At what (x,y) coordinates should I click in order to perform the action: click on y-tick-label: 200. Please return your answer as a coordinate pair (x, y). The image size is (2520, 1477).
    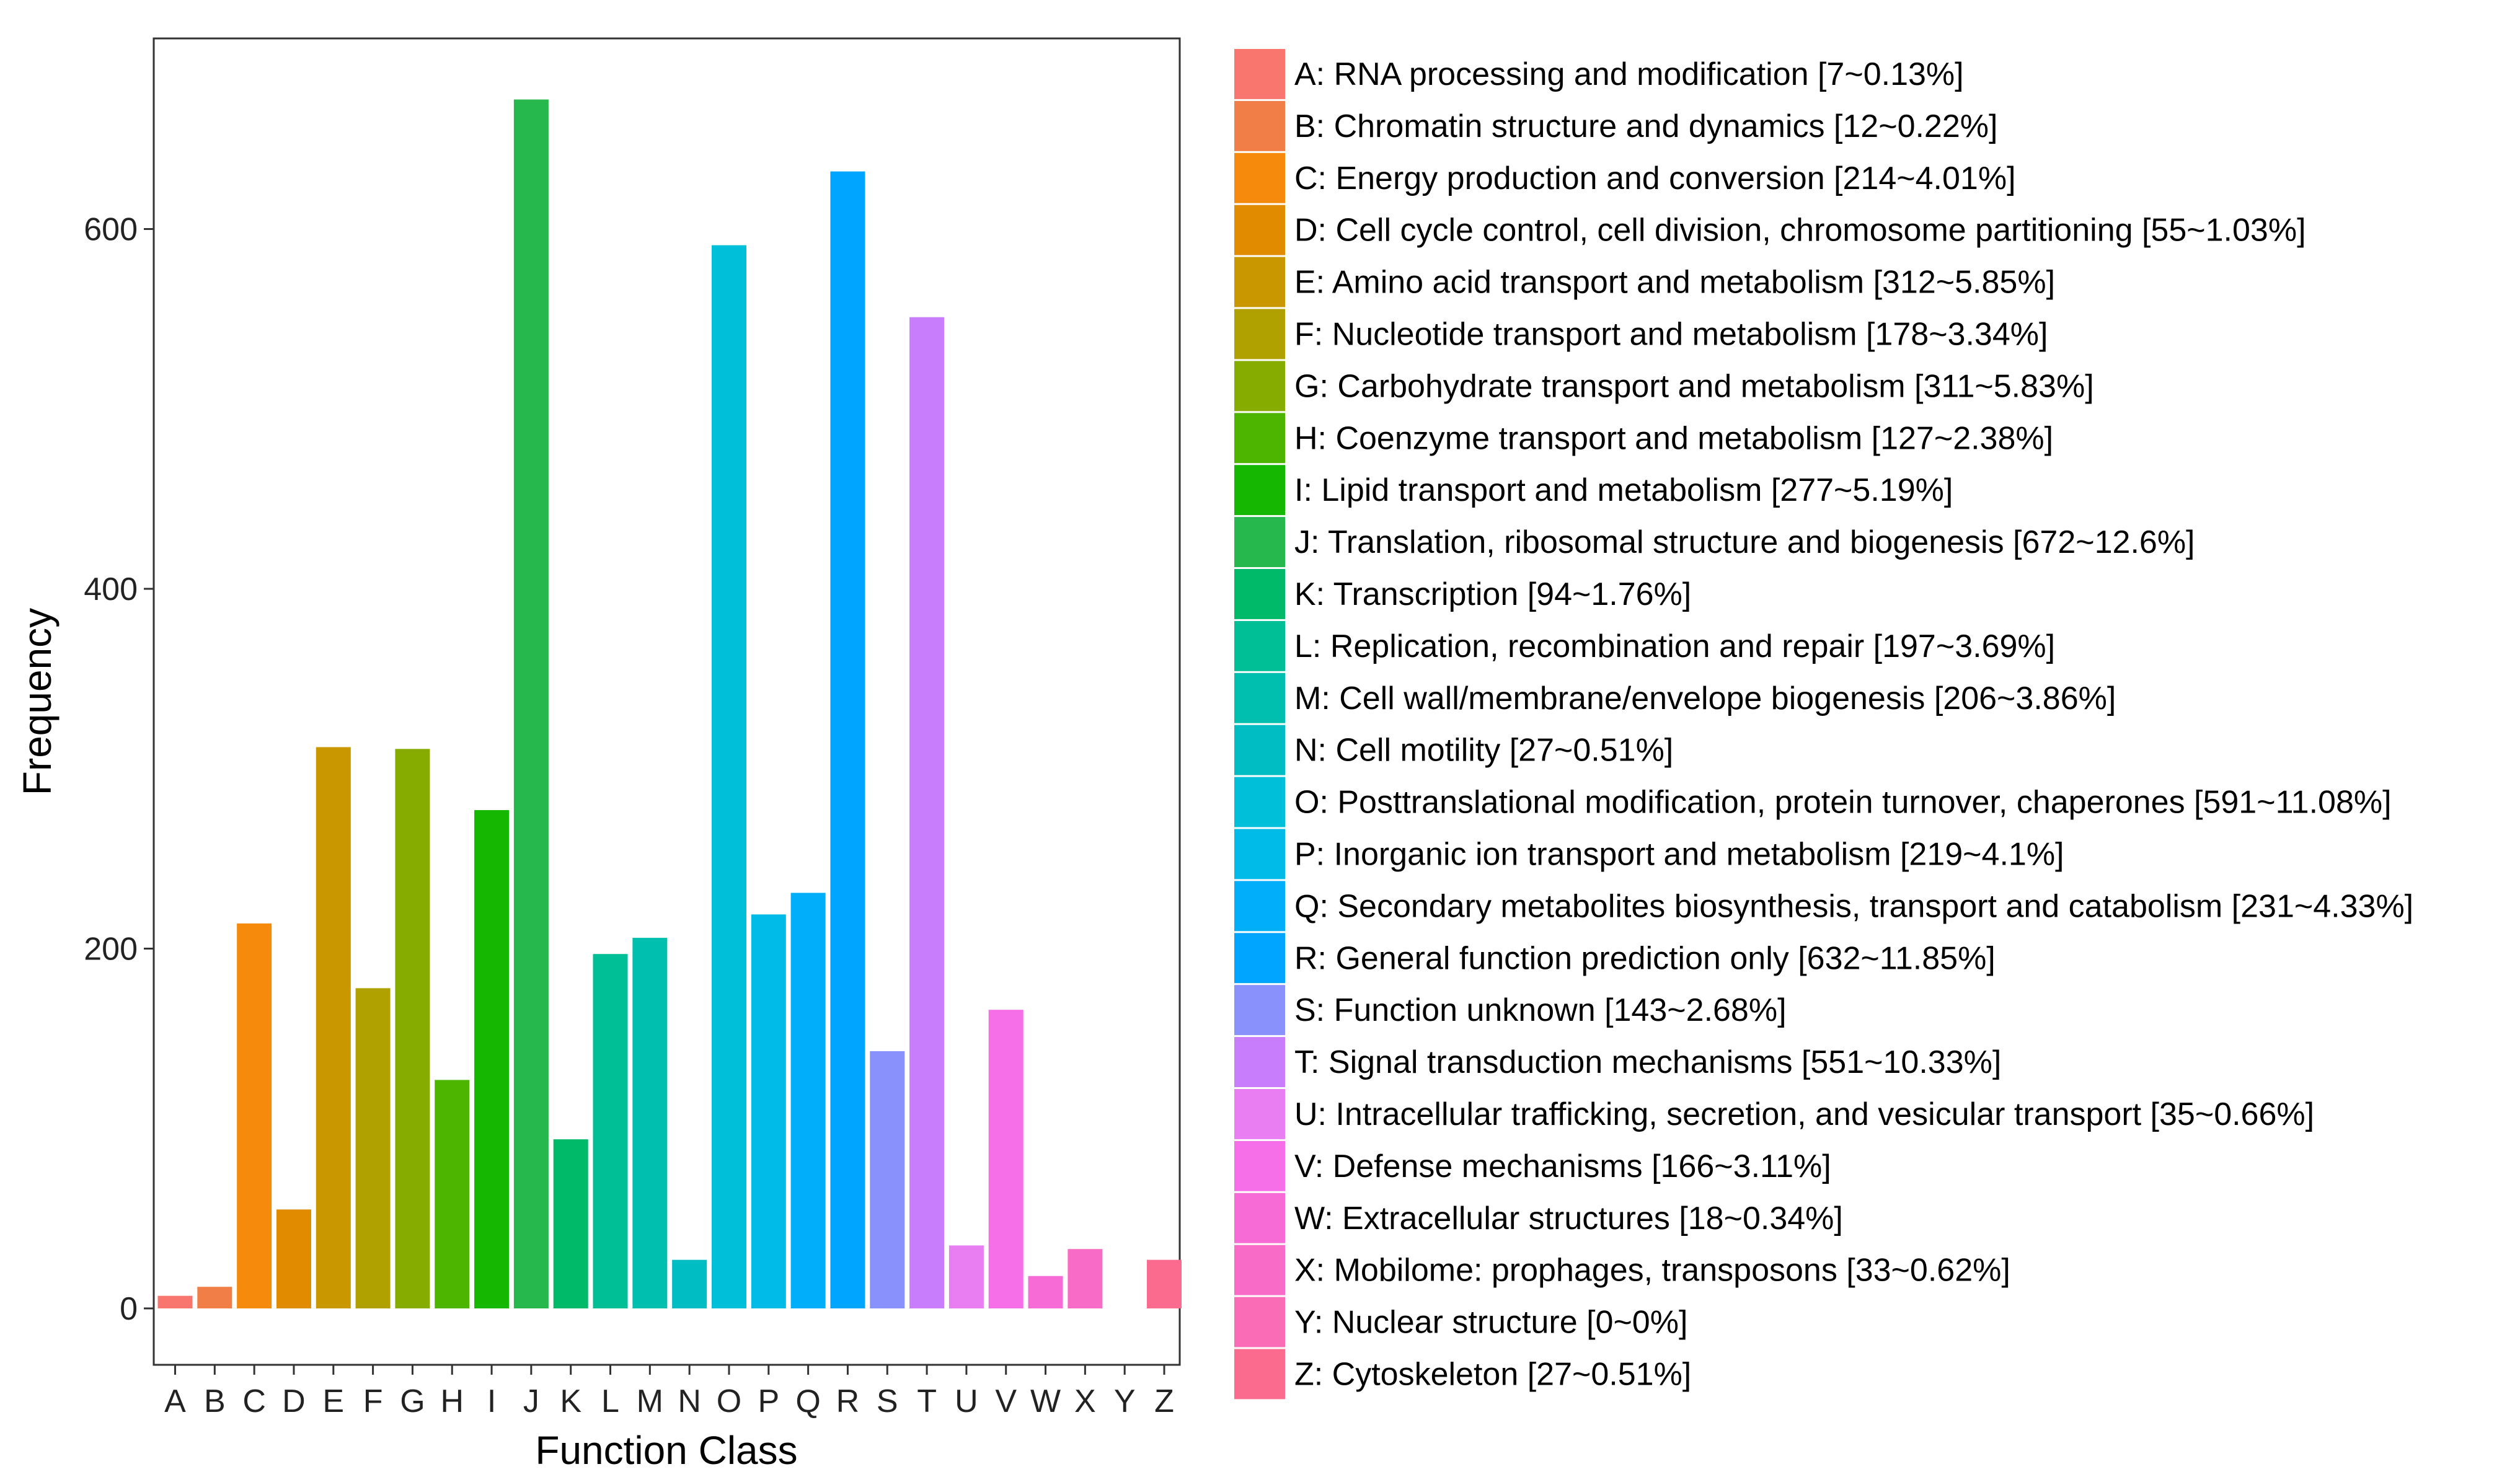
    Looking at the image, I should click on (111, 950).